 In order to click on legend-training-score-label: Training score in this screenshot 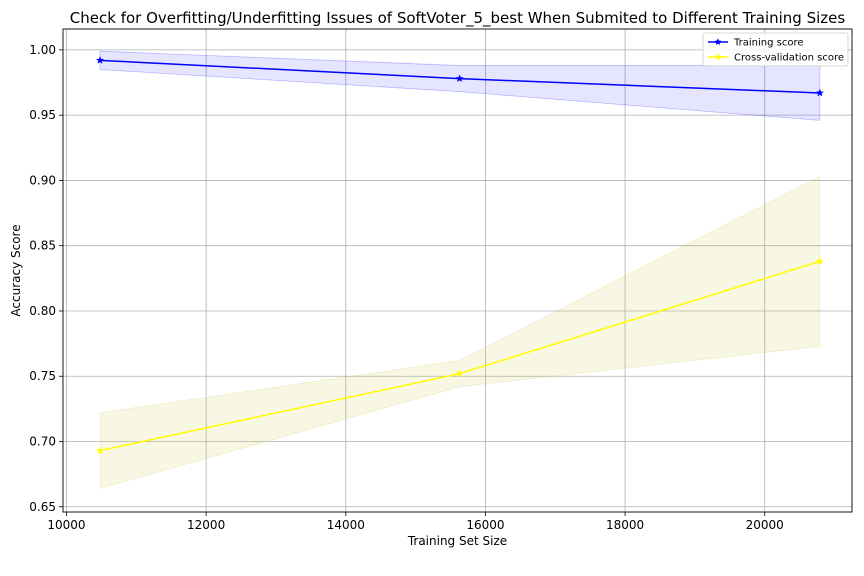, I will do `click(768, 43)`.